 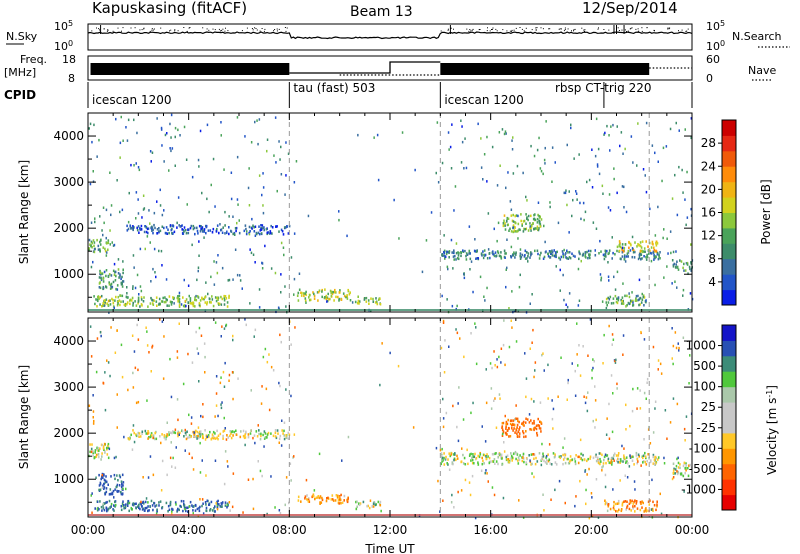 What do you see at coordinates (68, 136) in the screenshot?
I see `y-tick-label: 4000` at bounding box center [68, 136].